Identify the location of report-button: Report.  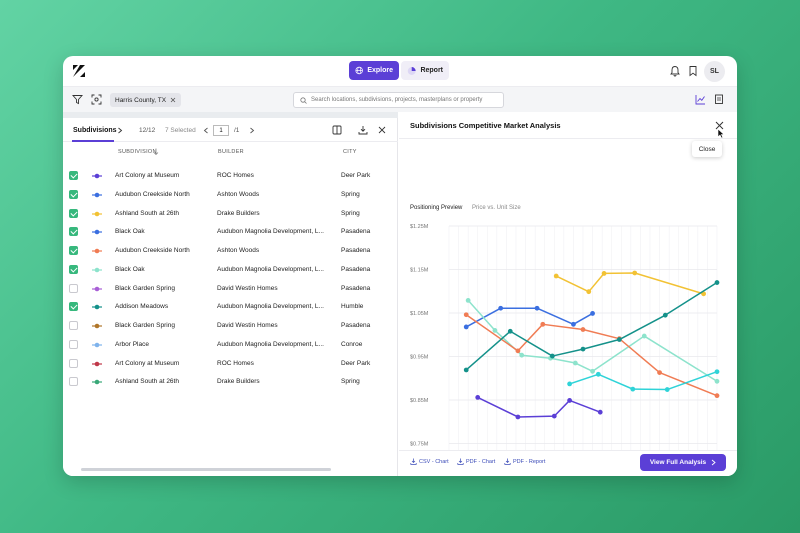
(425, 70).